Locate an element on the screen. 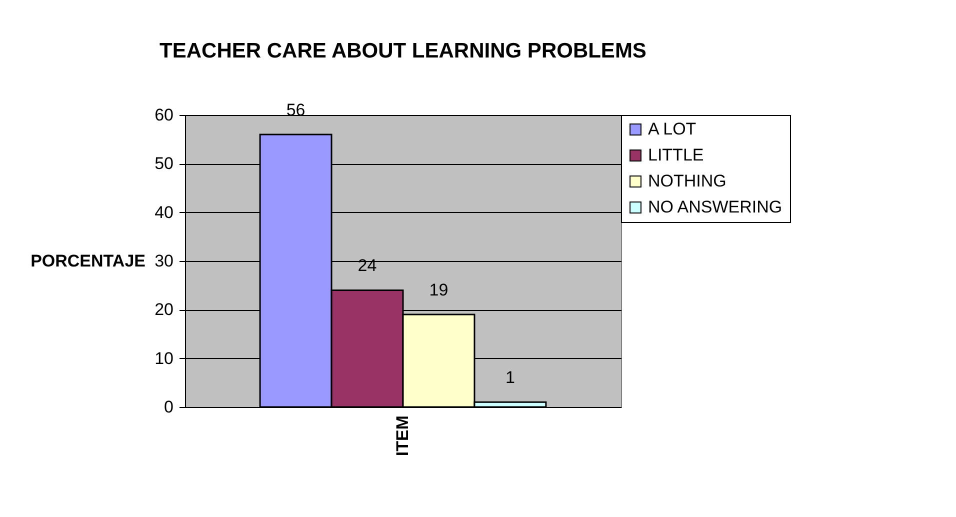  y-tick-label: 60 is located at coordinates (164, 115).